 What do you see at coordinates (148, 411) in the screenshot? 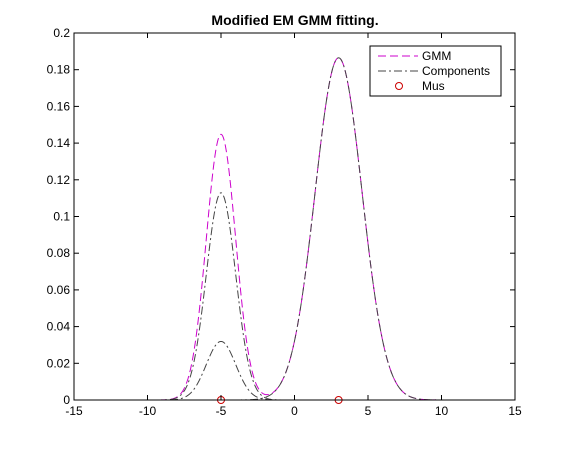
I see `x-tick-label: -10` at bounding box center [148, 411].